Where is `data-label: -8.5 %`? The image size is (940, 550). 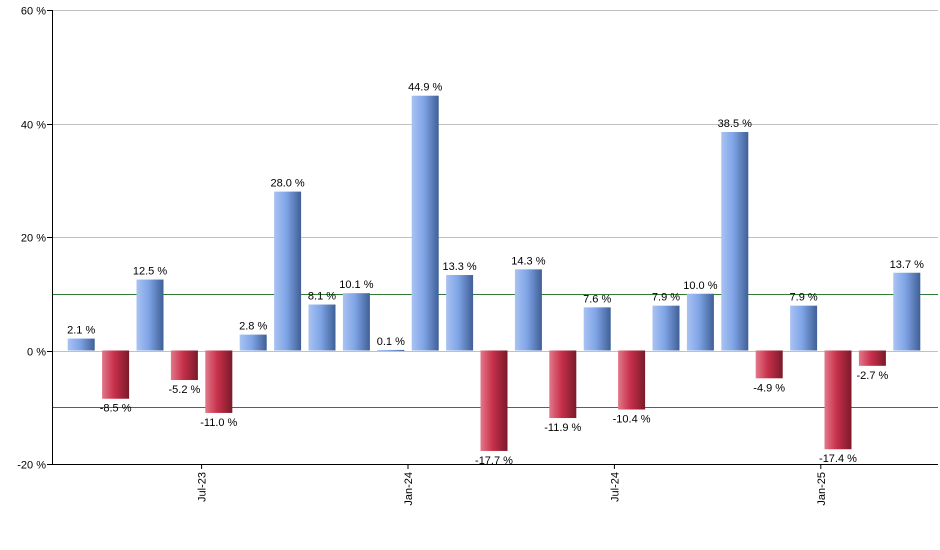 data-label: -8.5 % is located at coordinates (116, 409).